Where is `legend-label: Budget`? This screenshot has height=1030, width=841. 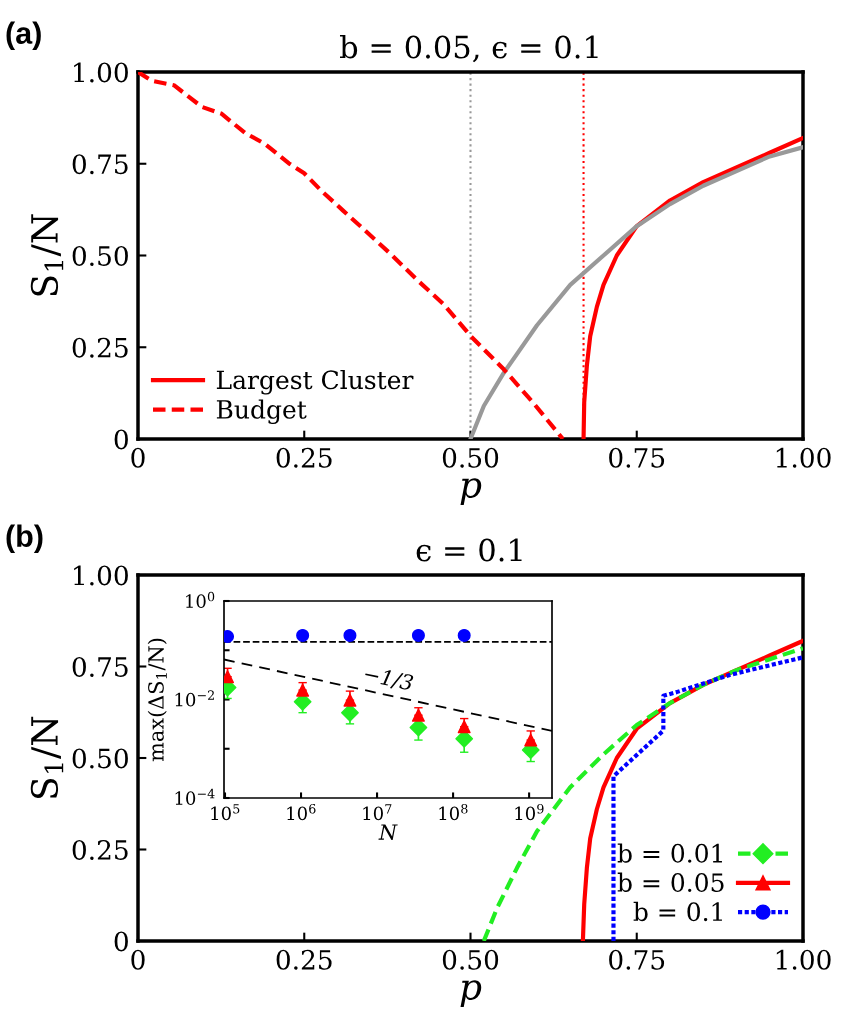
legend-label: Budget is located at coordinates (261, 411).